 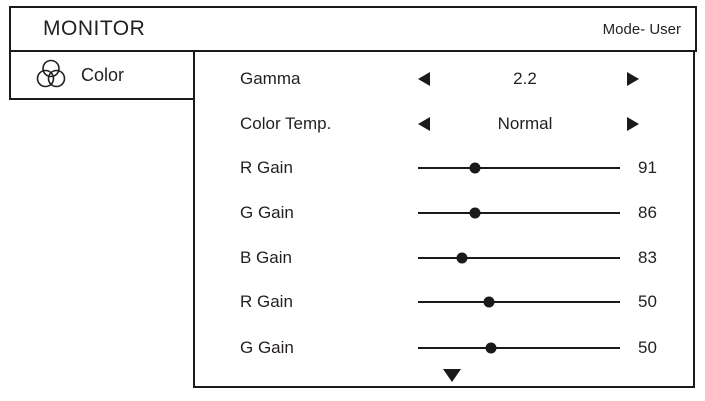 I want to click on setting-label: Gamma, so click(x=270, y=78).